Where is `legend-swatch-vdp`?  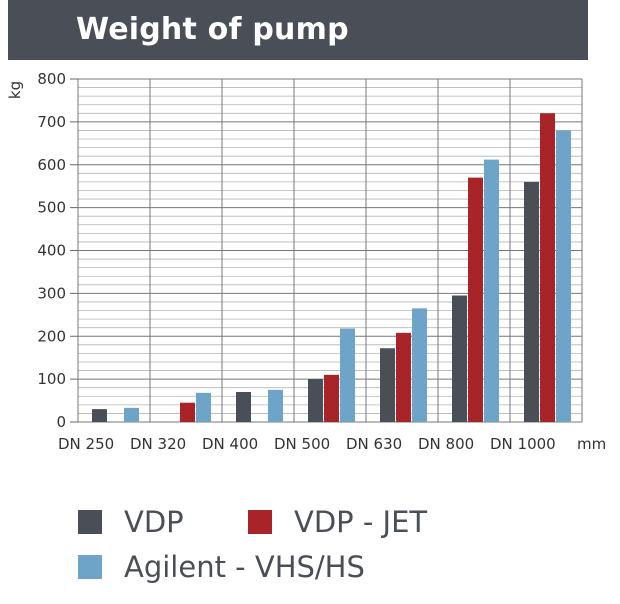
legend-swatch-vdp is located at coordinates (90, 522).